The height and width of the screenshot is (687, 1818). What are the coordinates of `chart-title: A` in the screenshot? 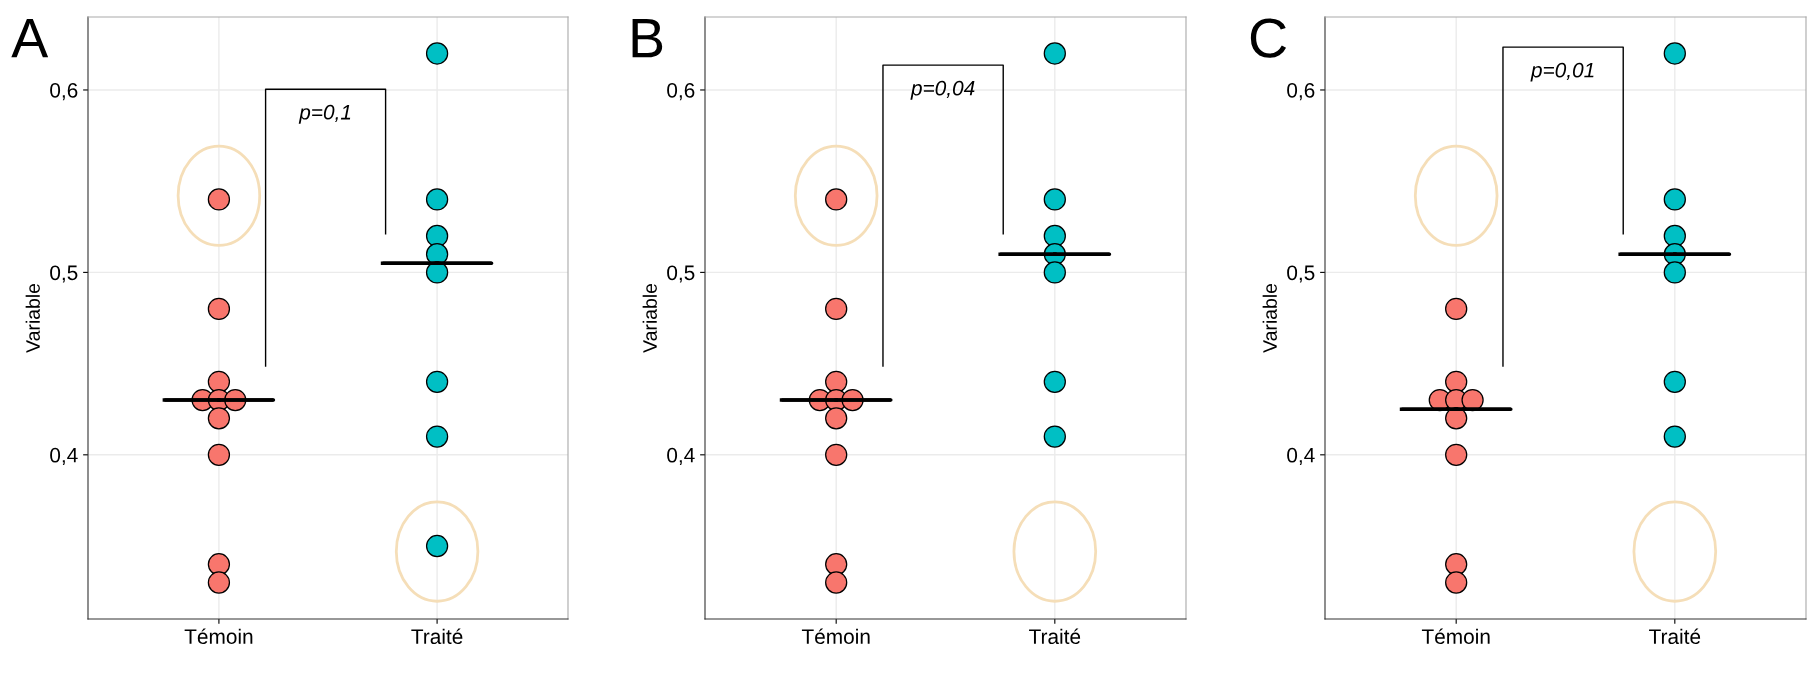 It's located at (30, 38).